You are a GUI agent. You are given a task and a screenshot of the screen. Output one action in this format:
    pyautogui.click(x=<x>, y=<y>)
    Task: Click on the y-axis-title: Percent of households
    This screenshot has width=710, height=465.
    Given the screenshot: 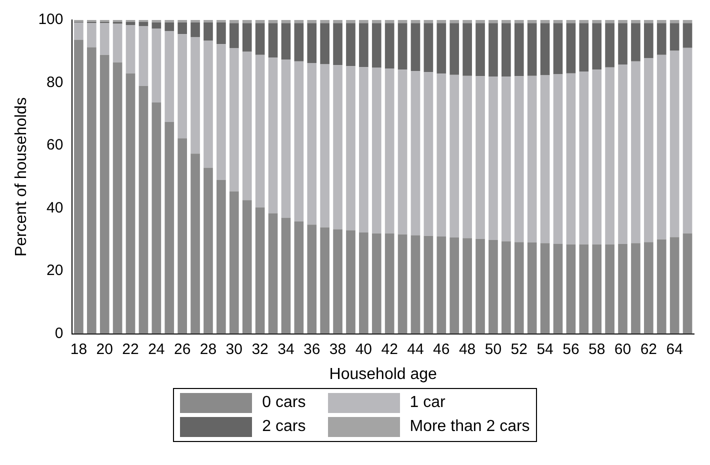 What is the action you would take?
    pyautogui.click(x=21, y=177)
    